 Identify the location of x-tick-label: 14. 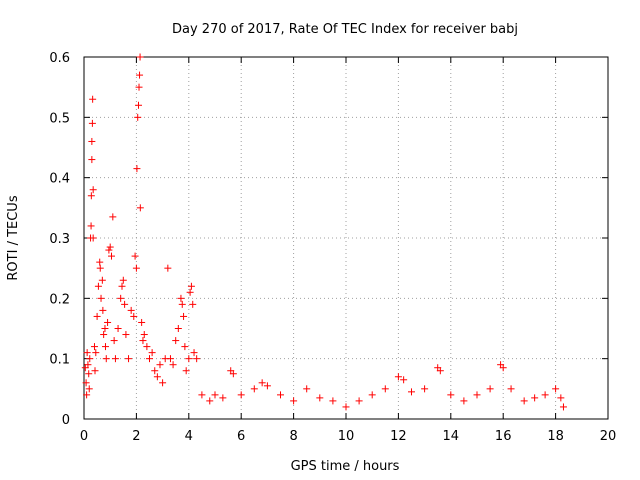
(451, 436).